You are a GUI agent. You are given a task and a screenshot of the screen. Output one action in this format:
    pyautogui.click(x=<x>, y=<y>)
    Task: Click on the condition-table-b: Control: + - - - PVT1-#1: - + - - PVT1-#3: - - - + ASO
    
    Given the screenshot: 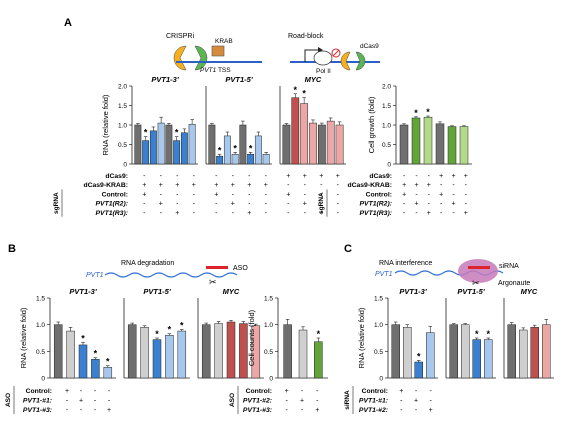 What is the action you would take?
    pyautogui.click(x=58, y=400)
    